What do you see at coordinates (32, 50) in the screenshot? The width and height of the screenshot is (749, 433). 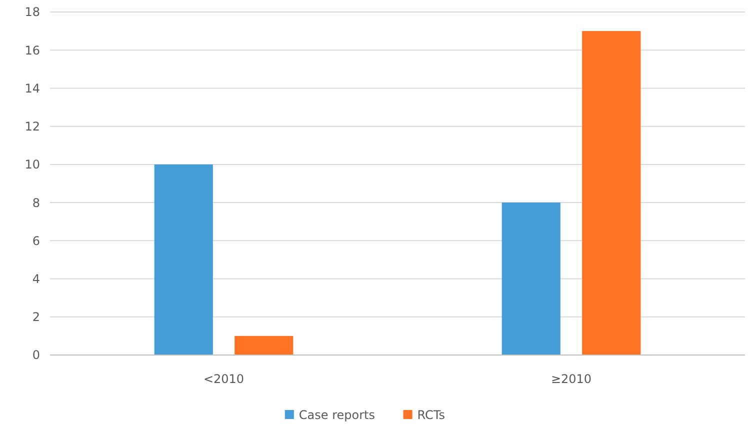 I see `y-tick-label: 16` at bounding box center [32, 50].